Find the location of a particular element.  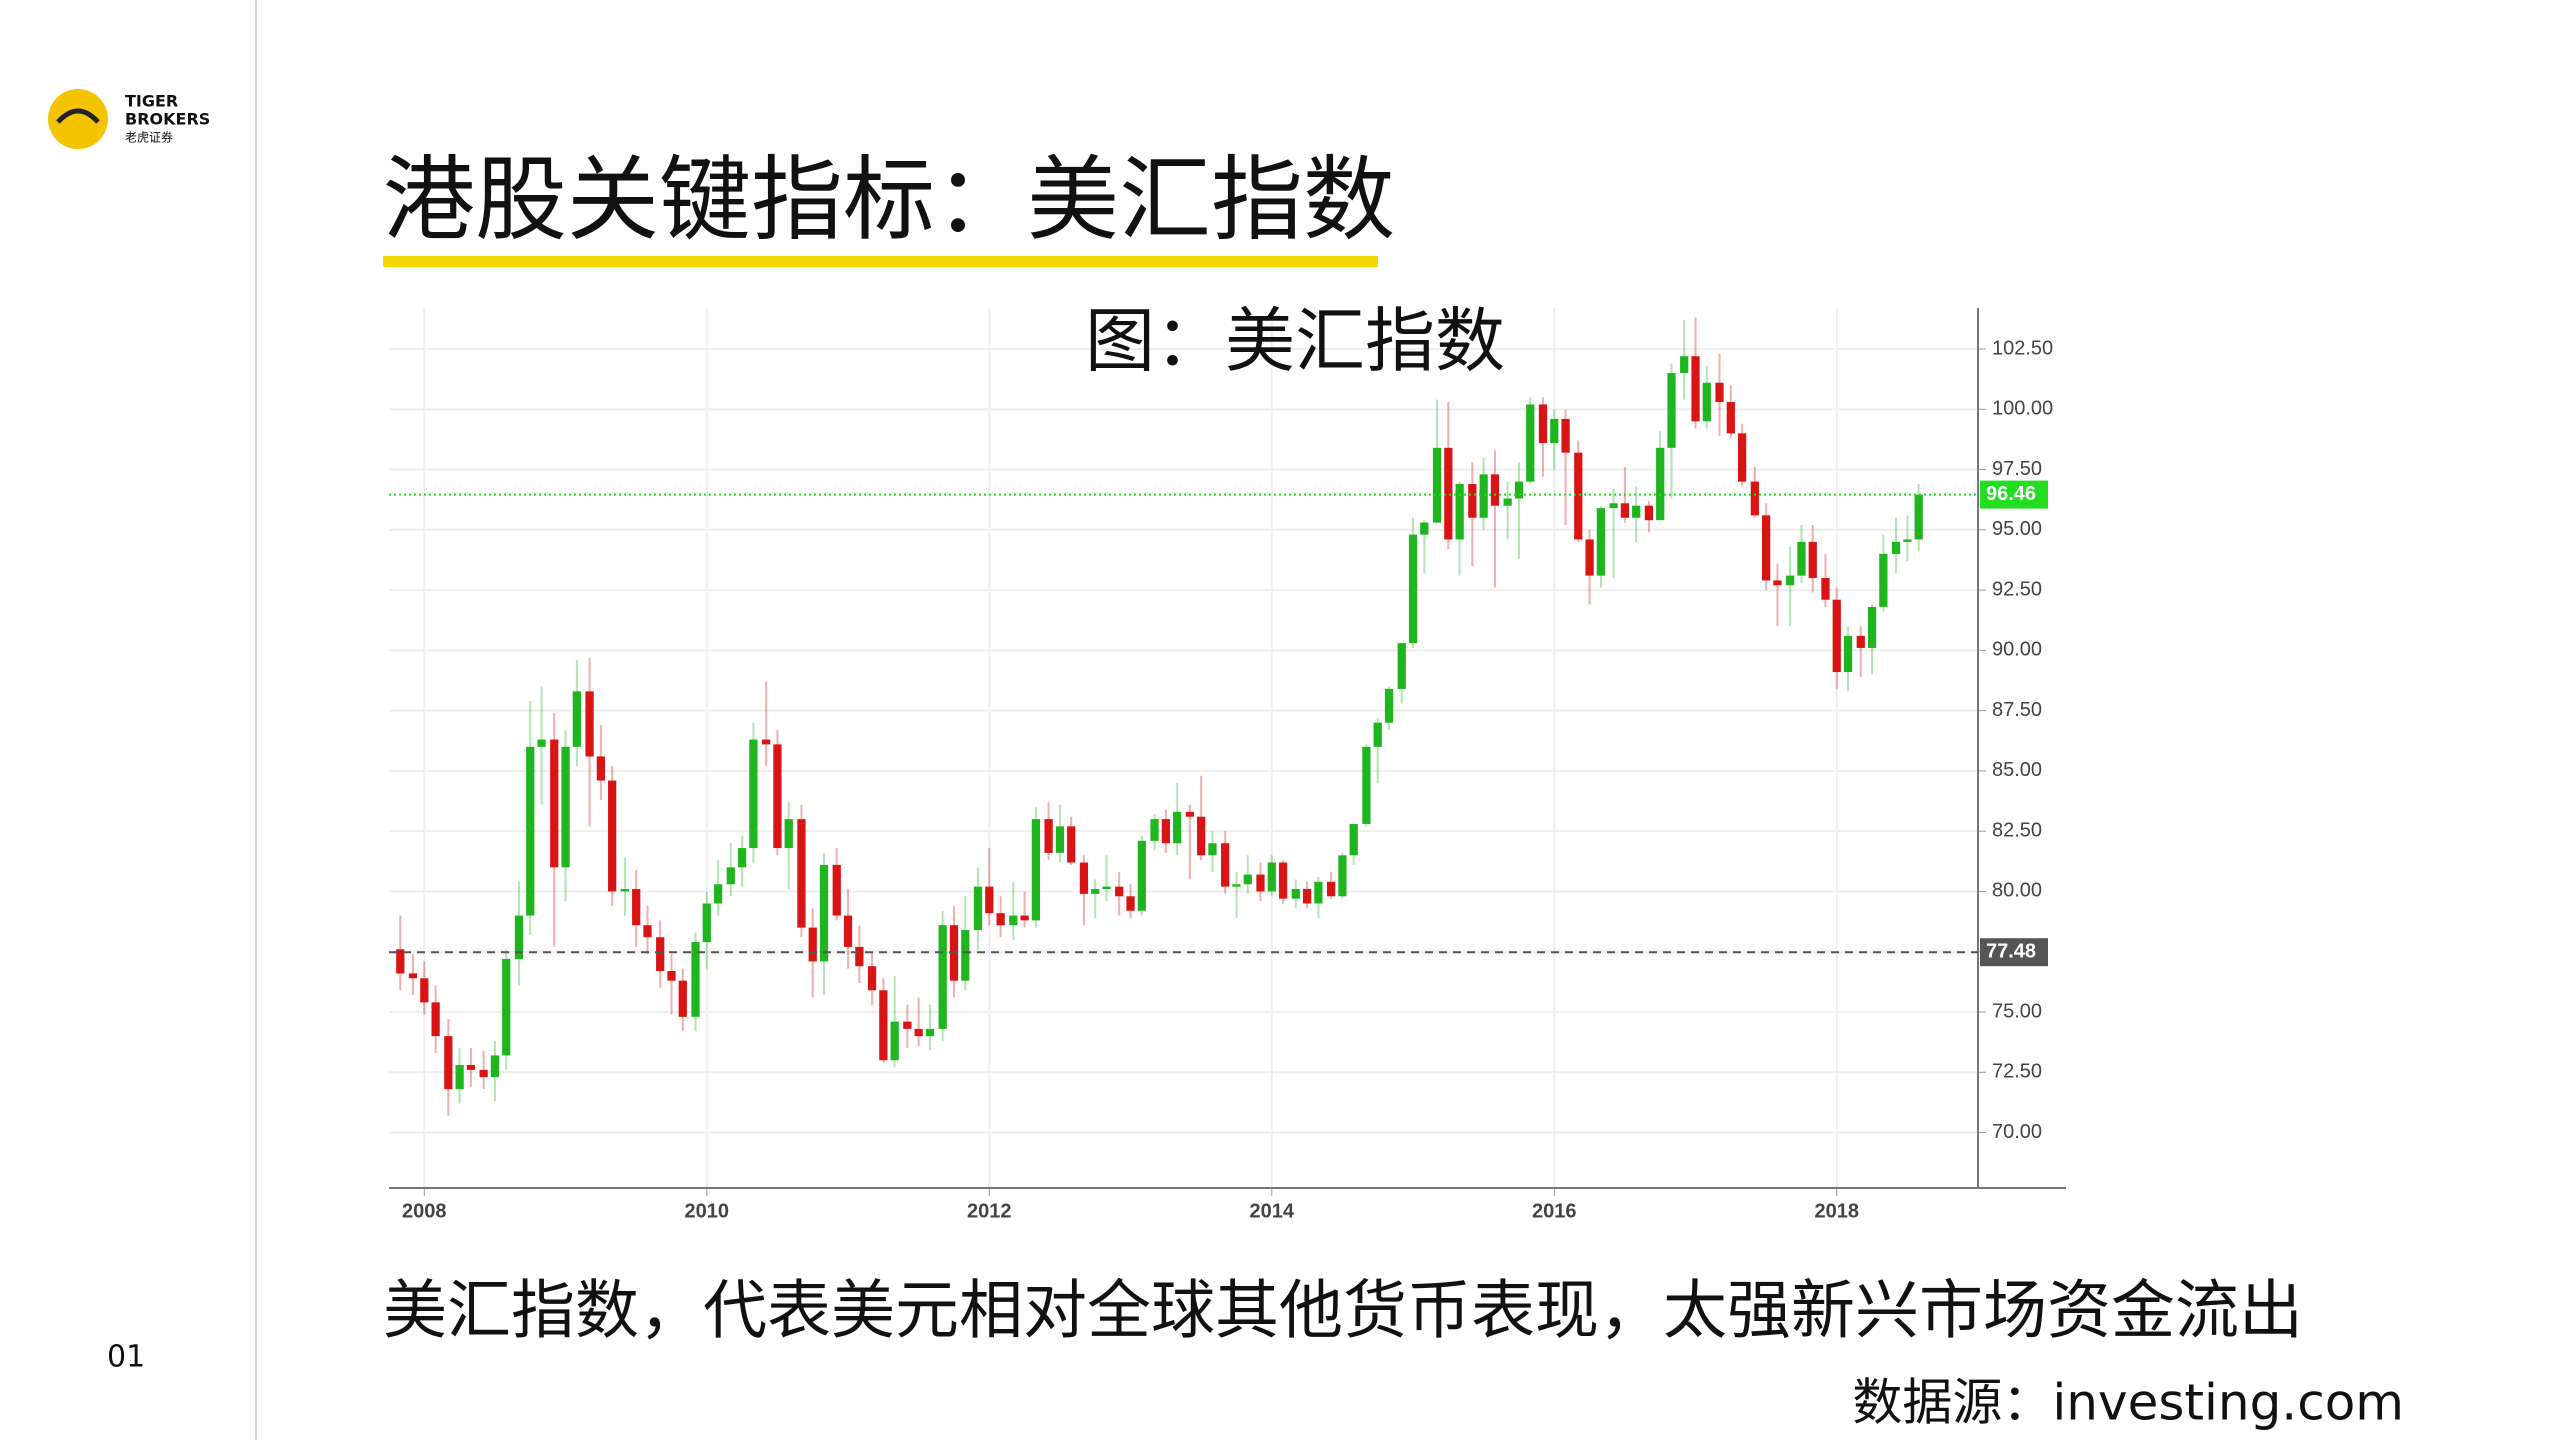

y-tick-label: 102.50 is located at coordinates (2022, 348).